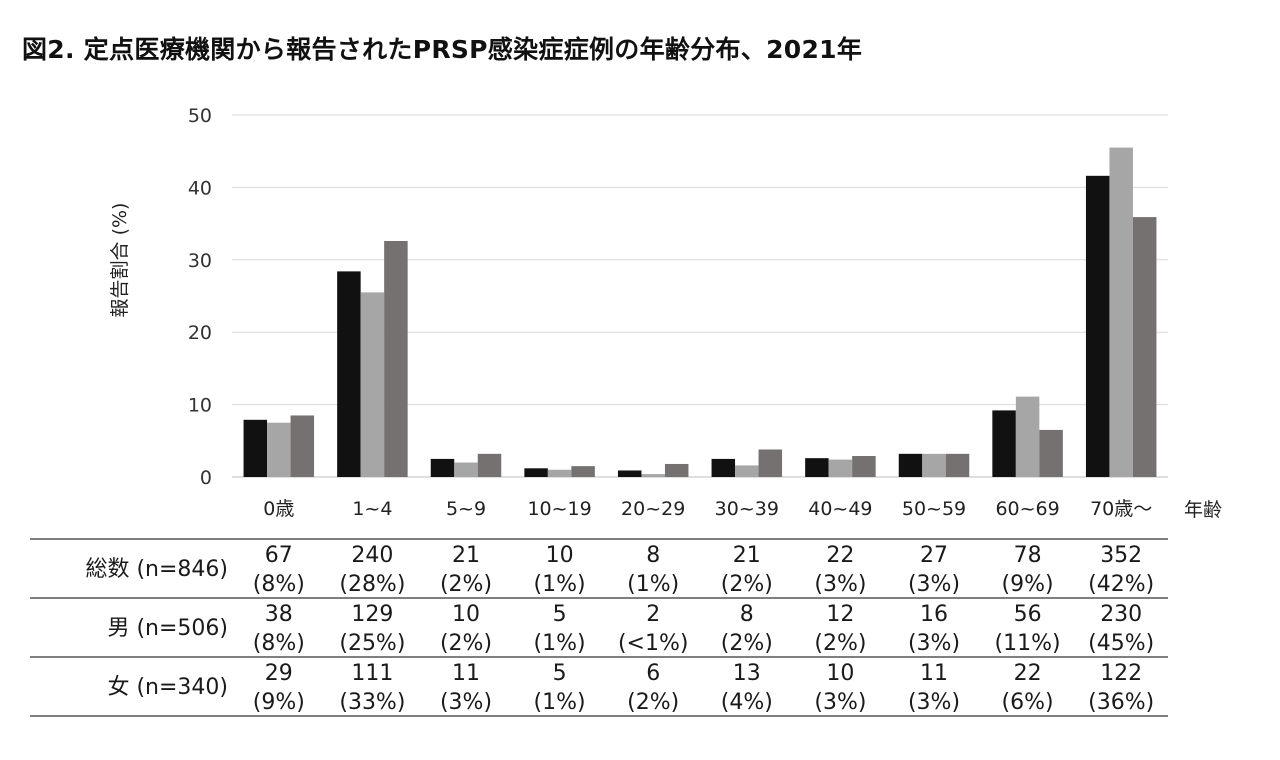  I want to click on y-tick-label: 30, so click(200, 261).